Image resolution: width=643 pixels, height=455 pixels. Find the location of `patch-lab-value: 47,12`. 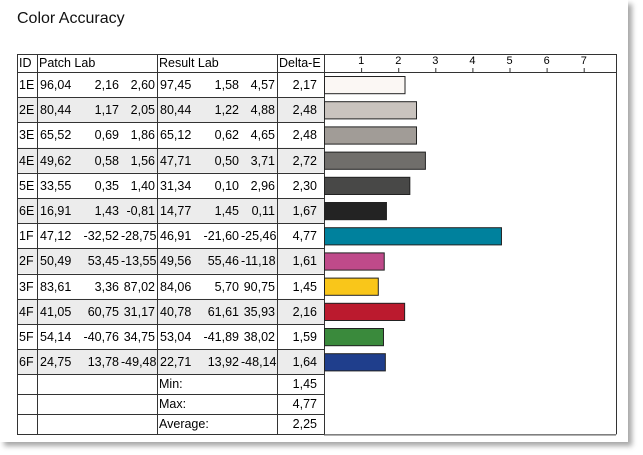

patch-lab-value: 47,12 is located at coordinates (56, 236).